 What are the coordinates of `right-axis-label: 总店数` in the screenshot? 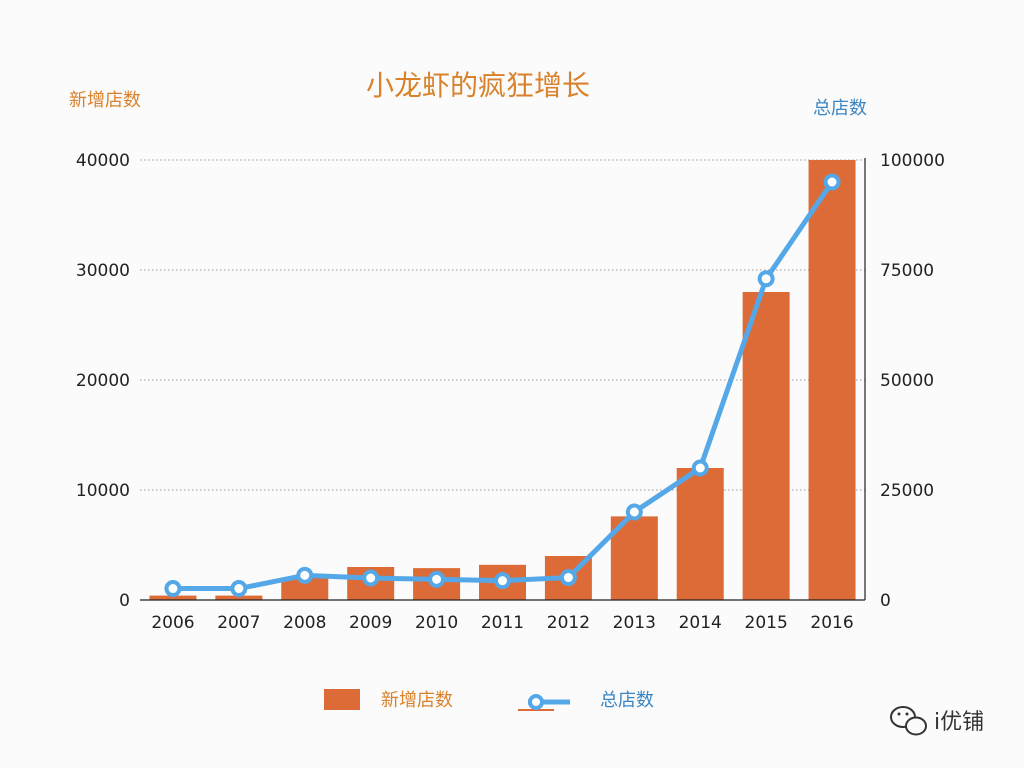 It's located at (840, 108).